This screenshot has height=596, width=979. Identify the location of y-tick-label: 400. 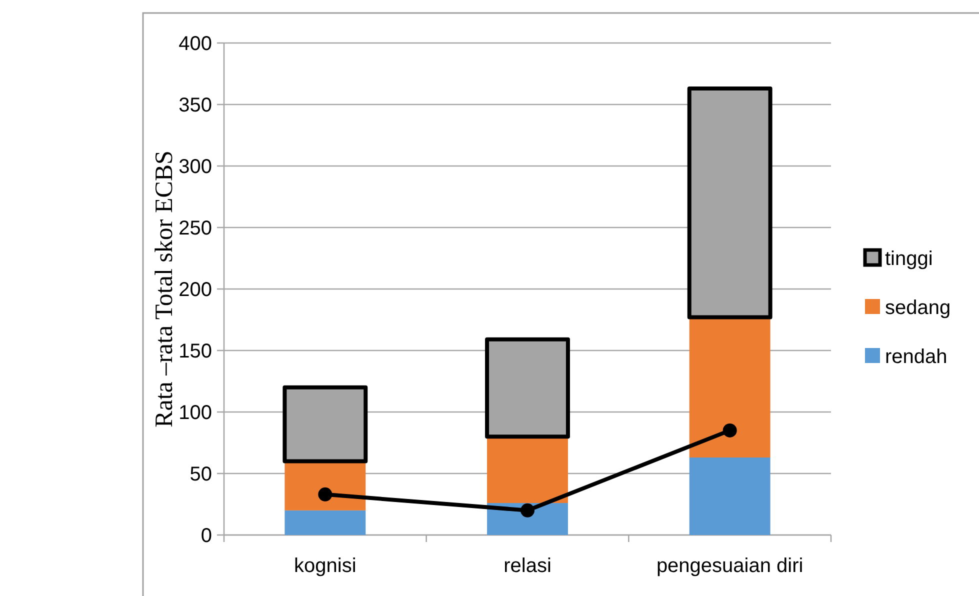
(195, 44).